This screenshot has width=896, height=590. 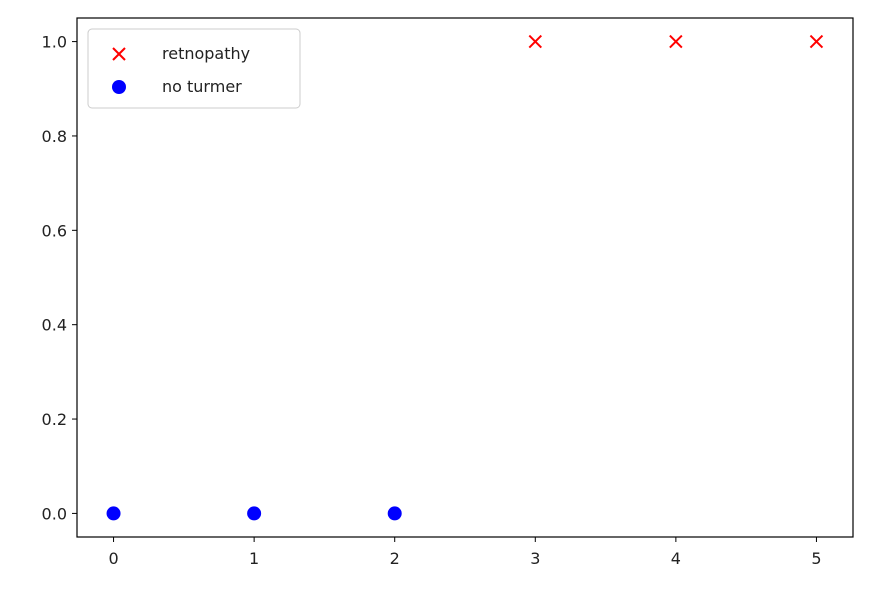 What do you see at coordinates (676, 558) in the screenshot?
I see `x-tick-label: 4` at bounding box center [676, 558].